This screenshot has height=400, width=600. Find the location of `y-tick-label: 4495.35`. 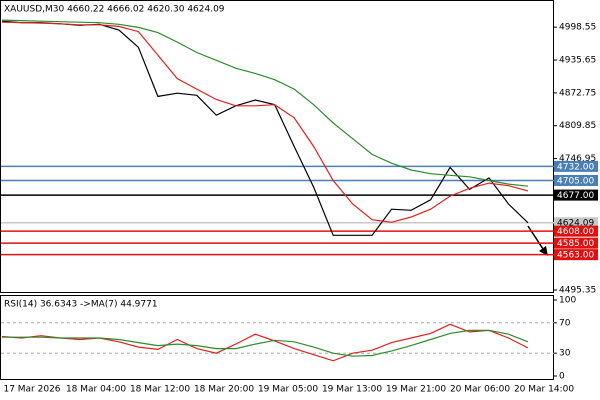

y-tick-label: 4495.35 is located at coordinates (577, 290).